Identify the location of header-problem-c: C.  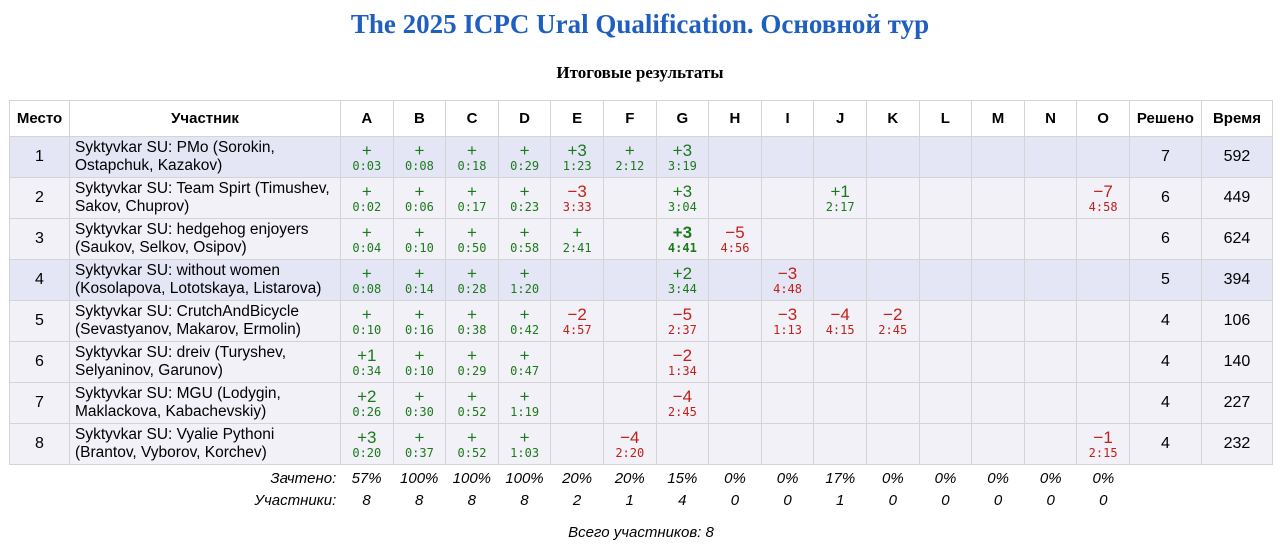
(472, 118).